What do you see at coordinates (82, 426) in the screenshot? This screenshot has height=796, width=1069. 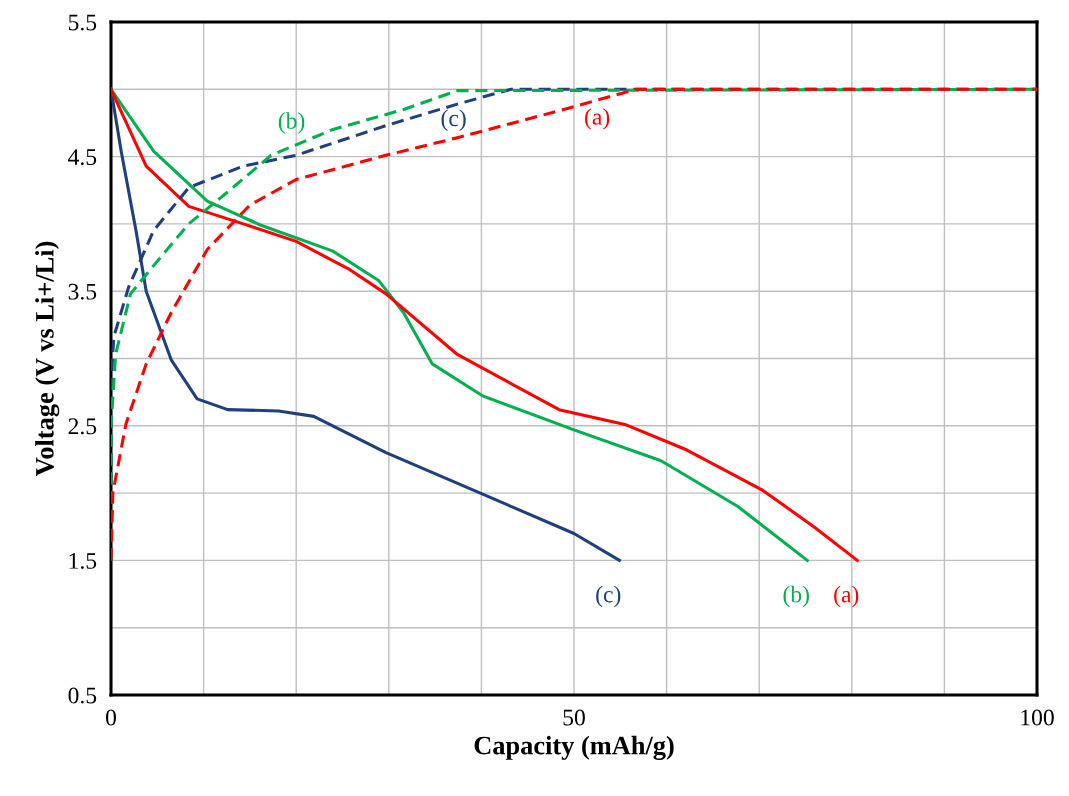 I see `y-tick-label: 2.5` at bounding box center [82, 426].